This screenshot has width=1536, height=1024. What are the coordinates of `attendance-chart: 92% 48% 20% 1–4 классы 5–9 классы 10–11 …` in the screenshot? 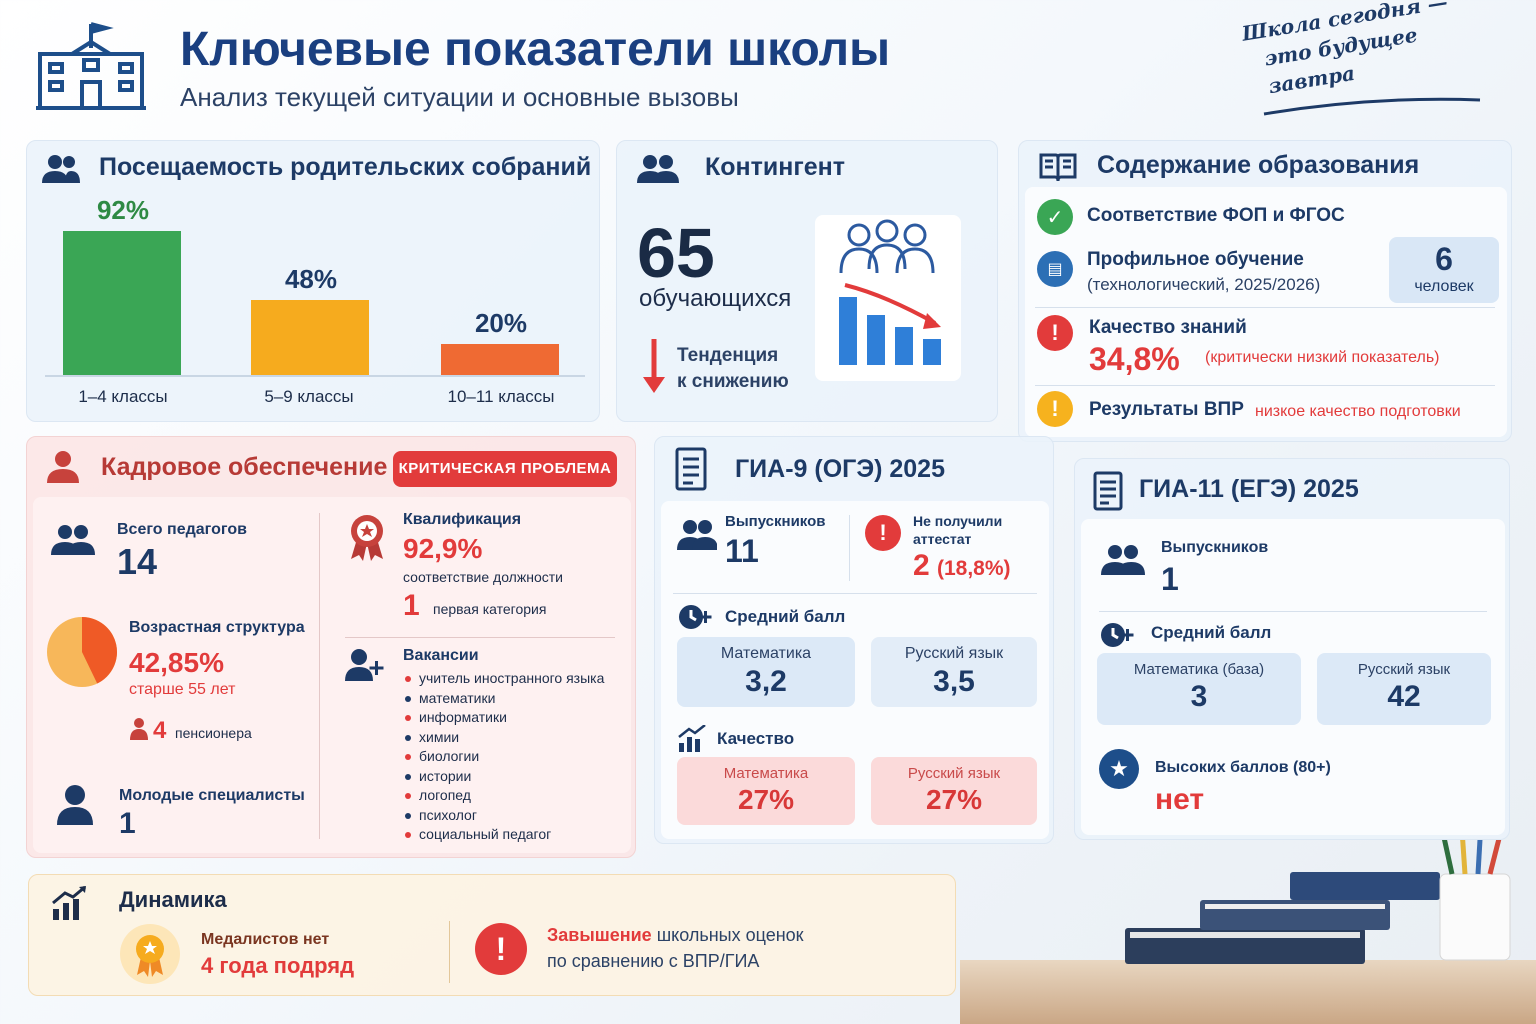 It's located at (314, 307).